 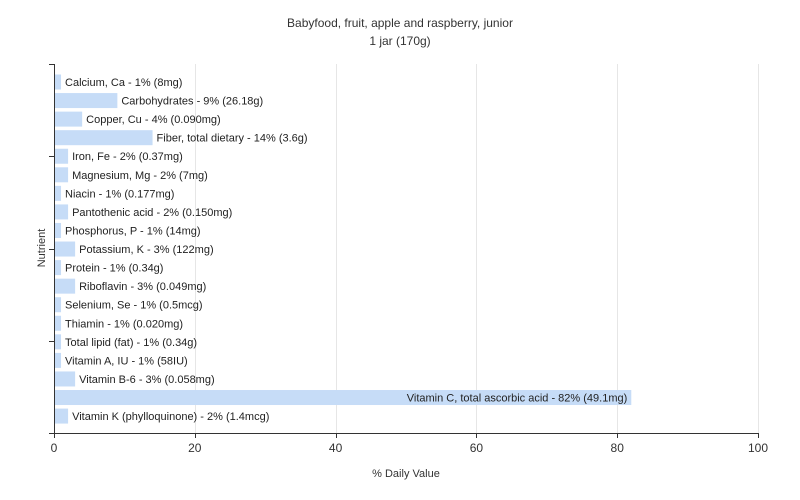 I want to click on bar-label: Magnesium, Mg - 2% (7mg), so click(x=140, y=176).